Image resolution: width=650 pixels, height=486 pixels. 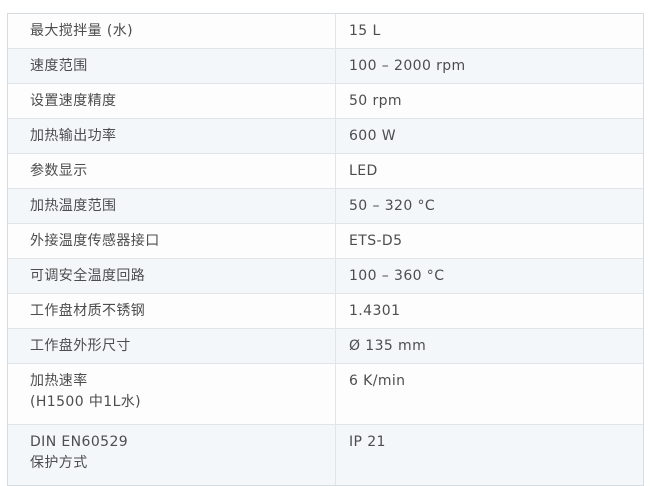 I want to click on spec-row: 工作盘材质不锈钢 1.4301, so click(x=325, y=310).